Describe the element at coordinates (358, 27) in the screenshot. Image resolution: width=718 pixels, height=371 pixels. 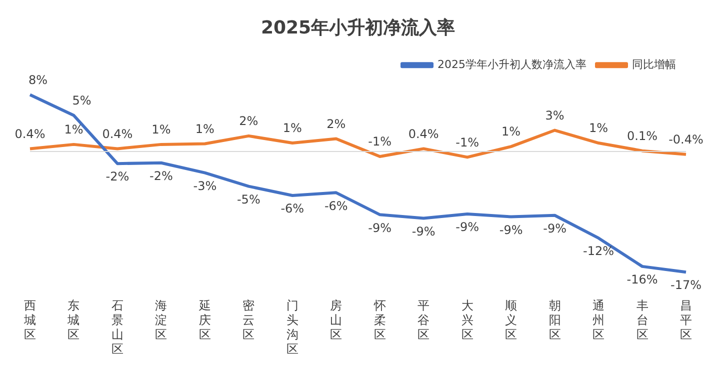
I see `chart-title: 2025年小升初净流入率` at that location.